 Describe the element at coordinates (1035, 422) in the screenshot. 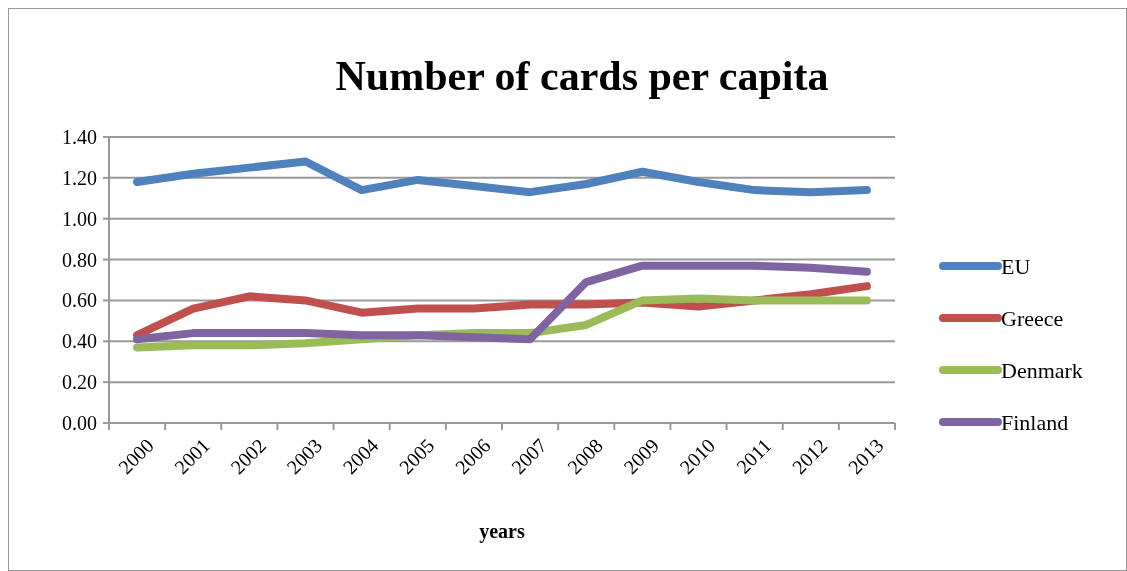

I see `legend-label: Finland` at that location.